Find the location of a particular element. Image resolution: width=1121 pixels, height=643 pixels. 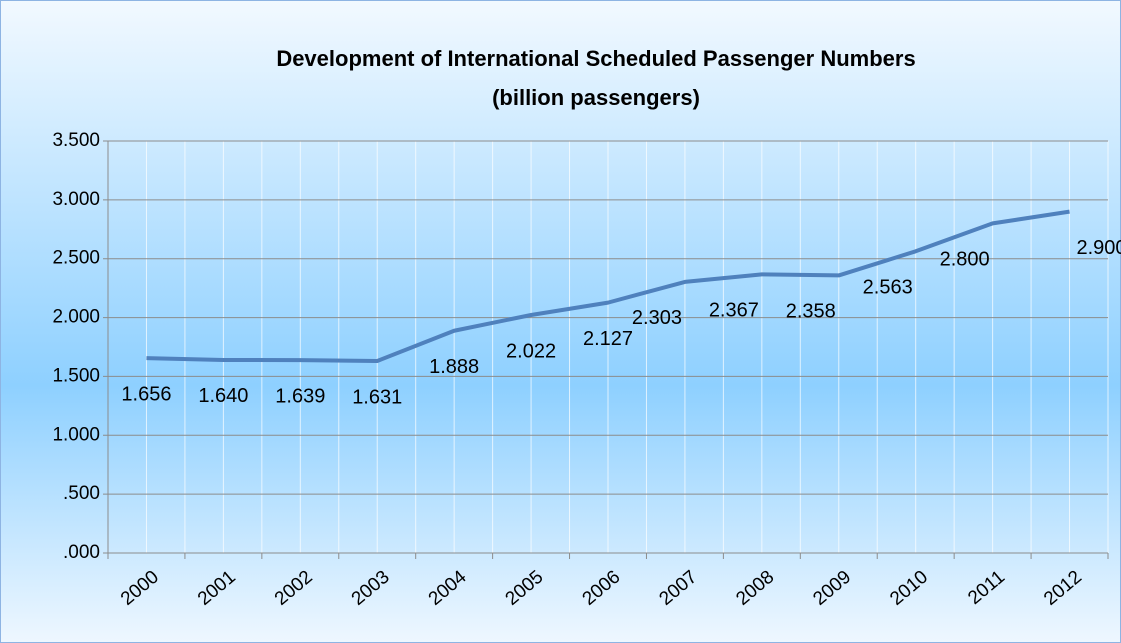

data-label: 1.631 is located at coordinates (377, 397).